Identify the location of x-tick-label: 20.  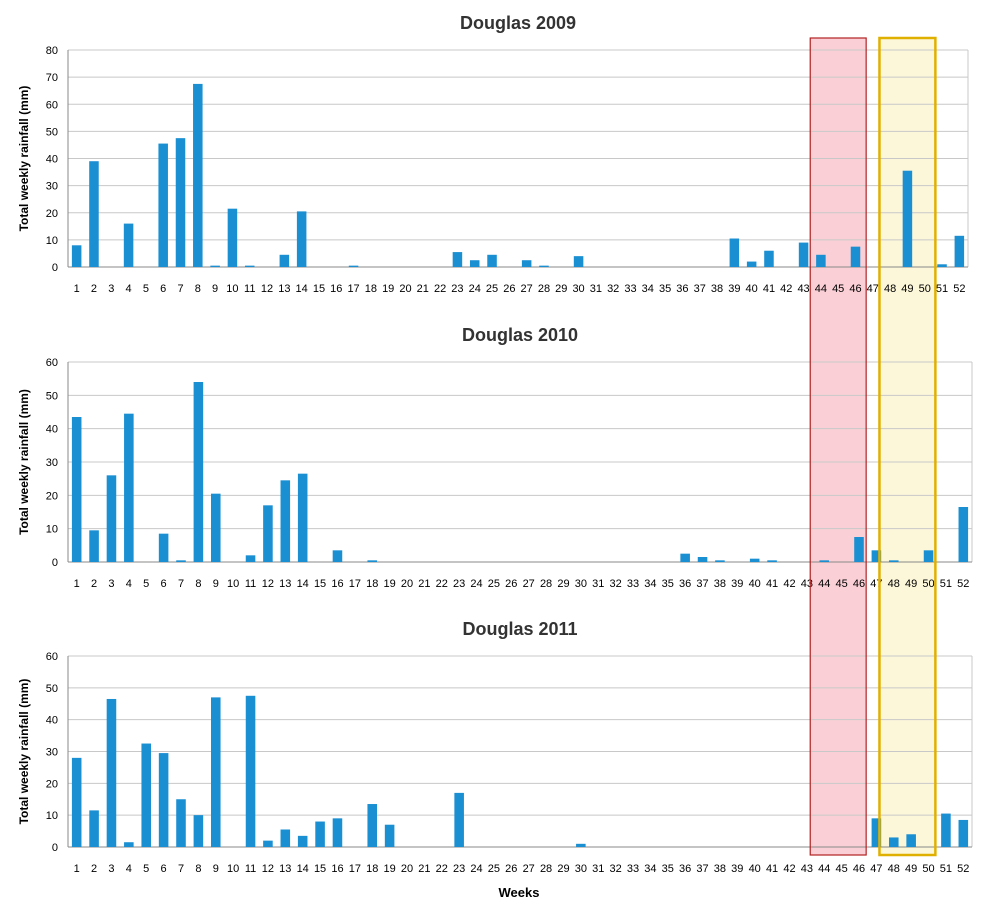
(405, 289).